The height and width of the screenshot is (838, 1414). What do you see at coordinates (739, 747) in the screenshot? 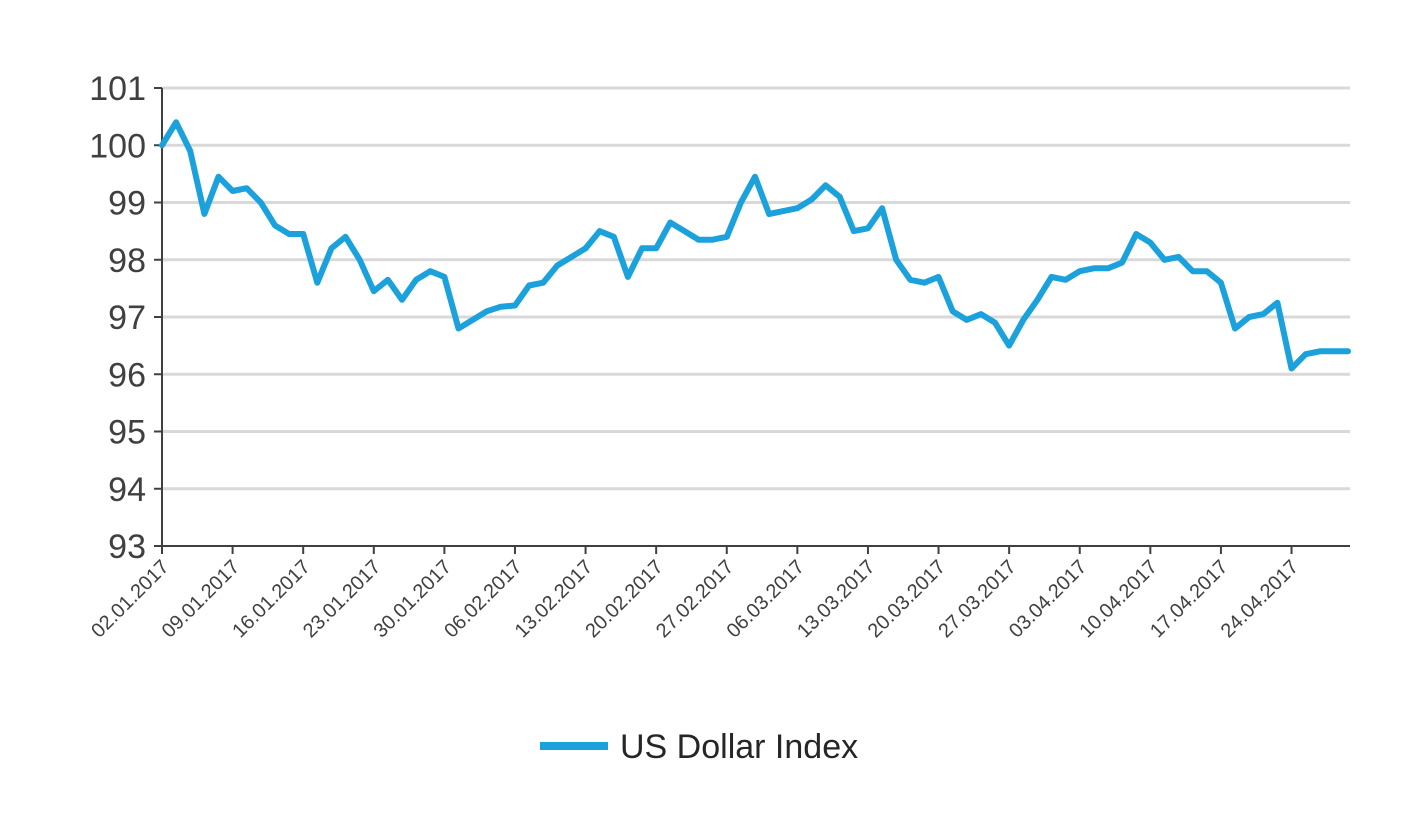
I see `legend-label: US Dollar Index` at bounding box center [739, 747].